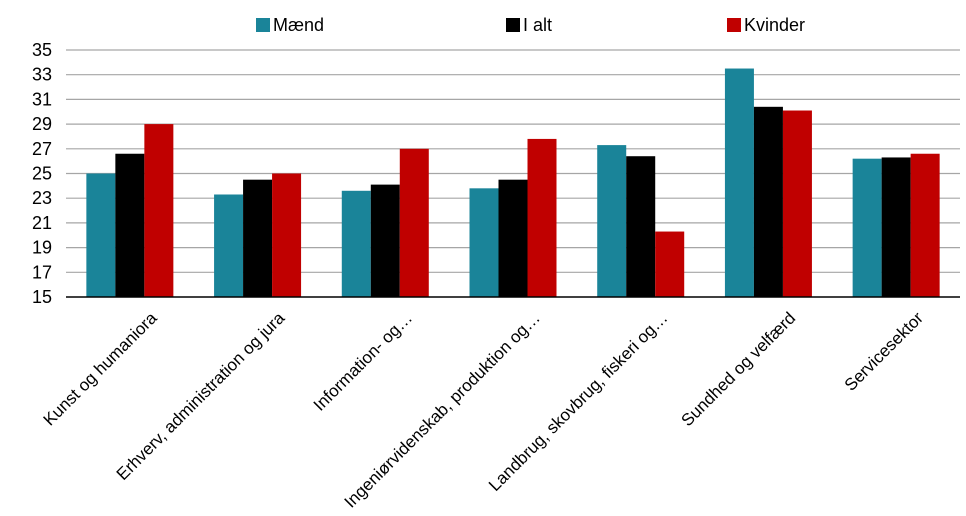 This screenshot has height=516, width=966. I want to click on y-tick-label: 27, so click(42, 149).